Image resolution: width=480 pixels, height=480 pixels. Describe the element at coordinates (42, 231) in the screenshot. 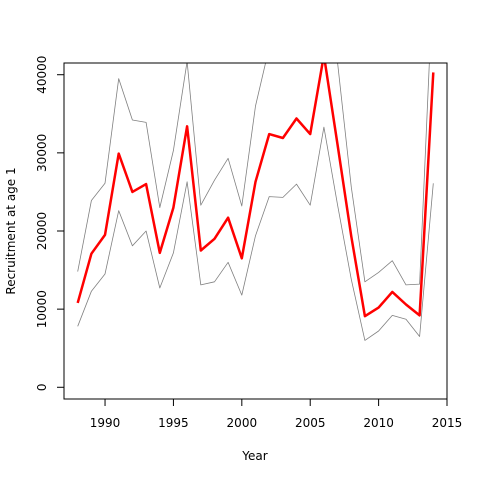

I see `y-tick-label: 20000` at that location.